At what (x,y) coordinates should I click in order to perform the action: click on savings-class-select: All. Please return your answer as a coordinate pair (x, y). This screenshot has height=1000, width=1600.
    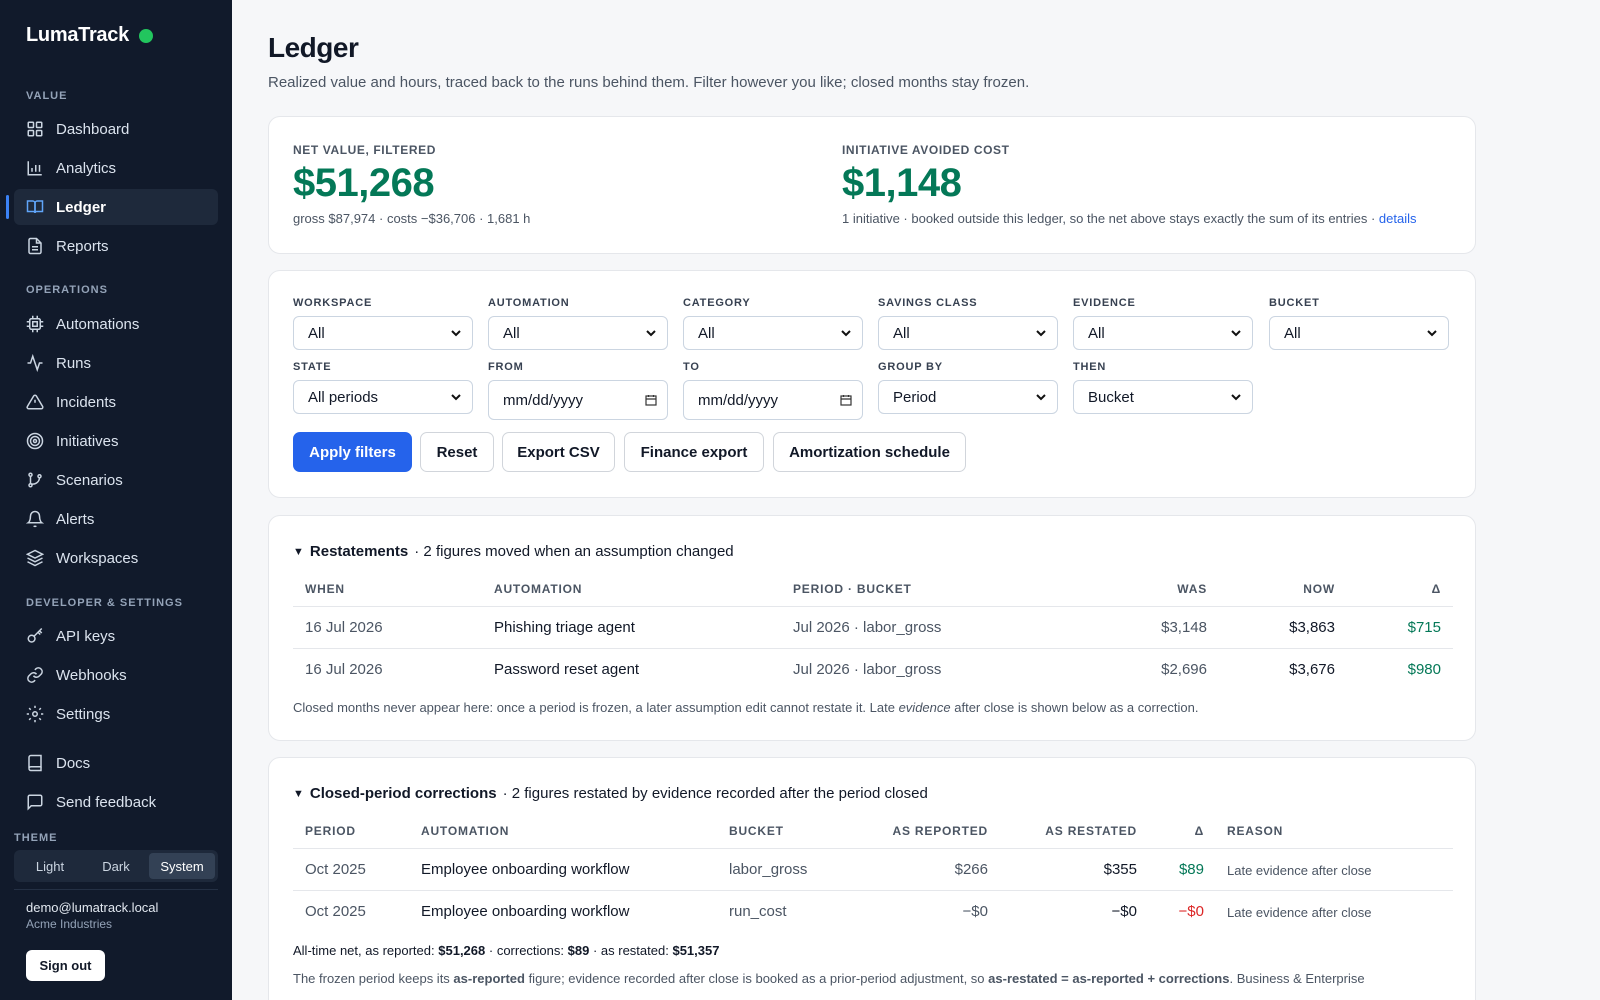
    Looking at the image, I should click on (968, 333).